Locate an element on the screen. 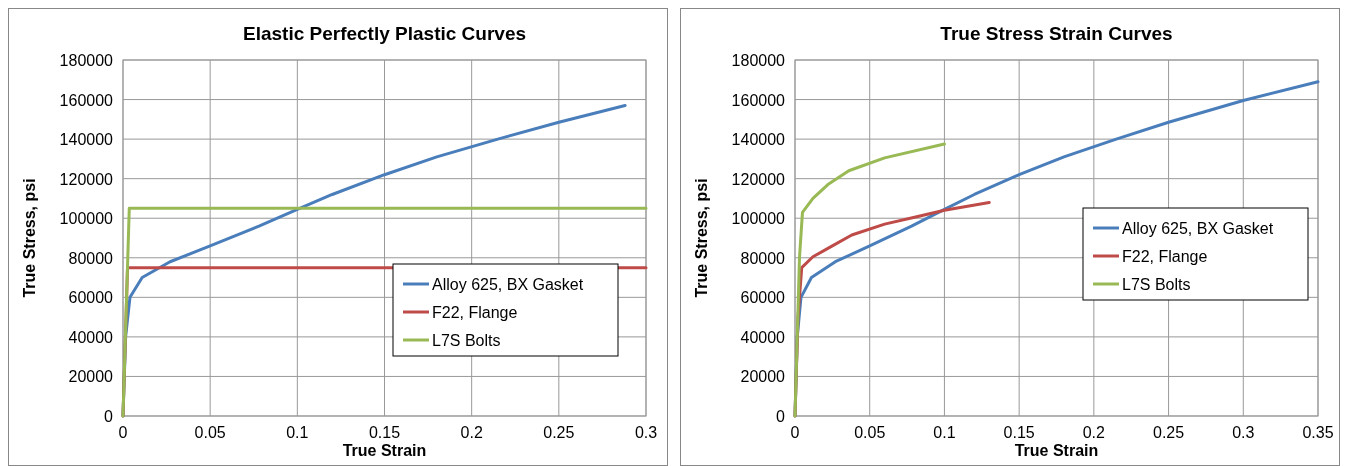  chart-title: Elastic Perfectly Plastic Curves is located at coordinates (384, 33).